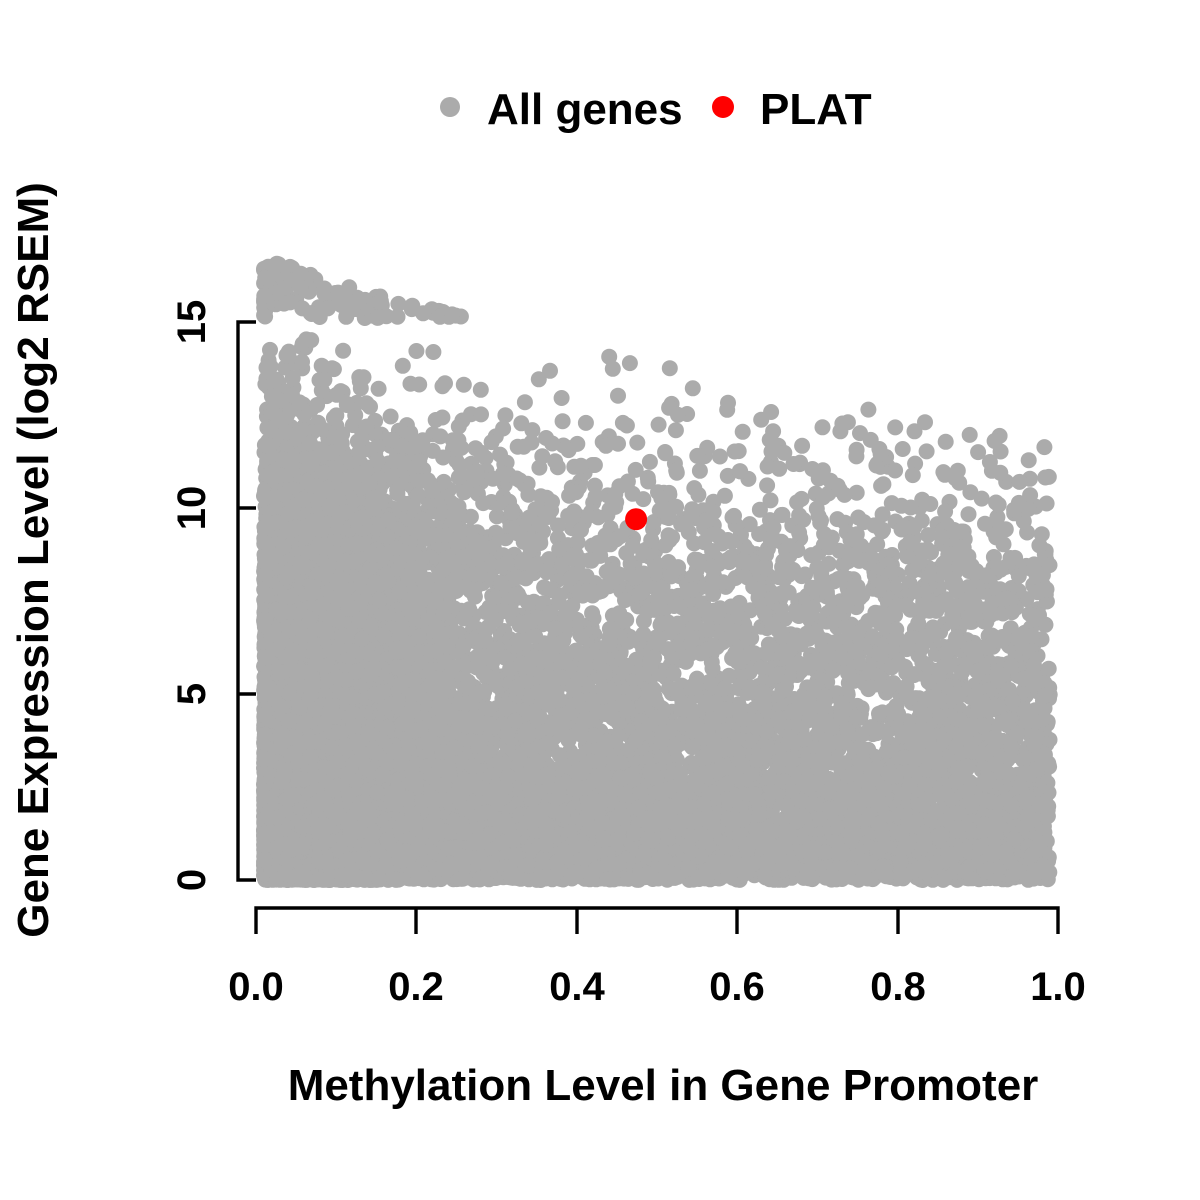 This screenshot has height=1200, width=1200. What do you see at coordinates (1058, 987) in the screenshot?
I see `x-tick-label-1-0: 1.0` at bounding box center [1058, 987].